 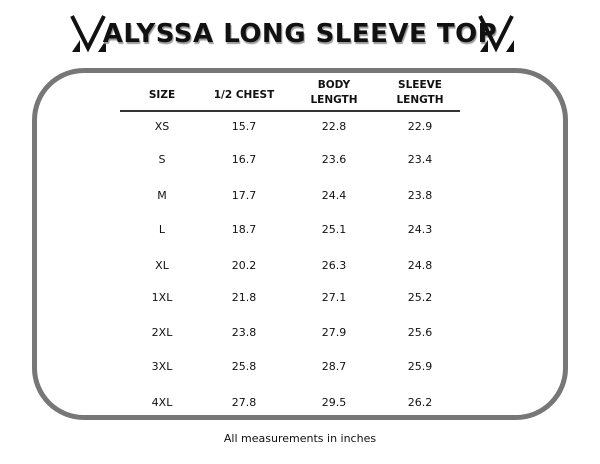 What do you see at coordinates (244, 126) in the screenshot?
I see `table-cell: 15.7` at bounding box center [244, 126].